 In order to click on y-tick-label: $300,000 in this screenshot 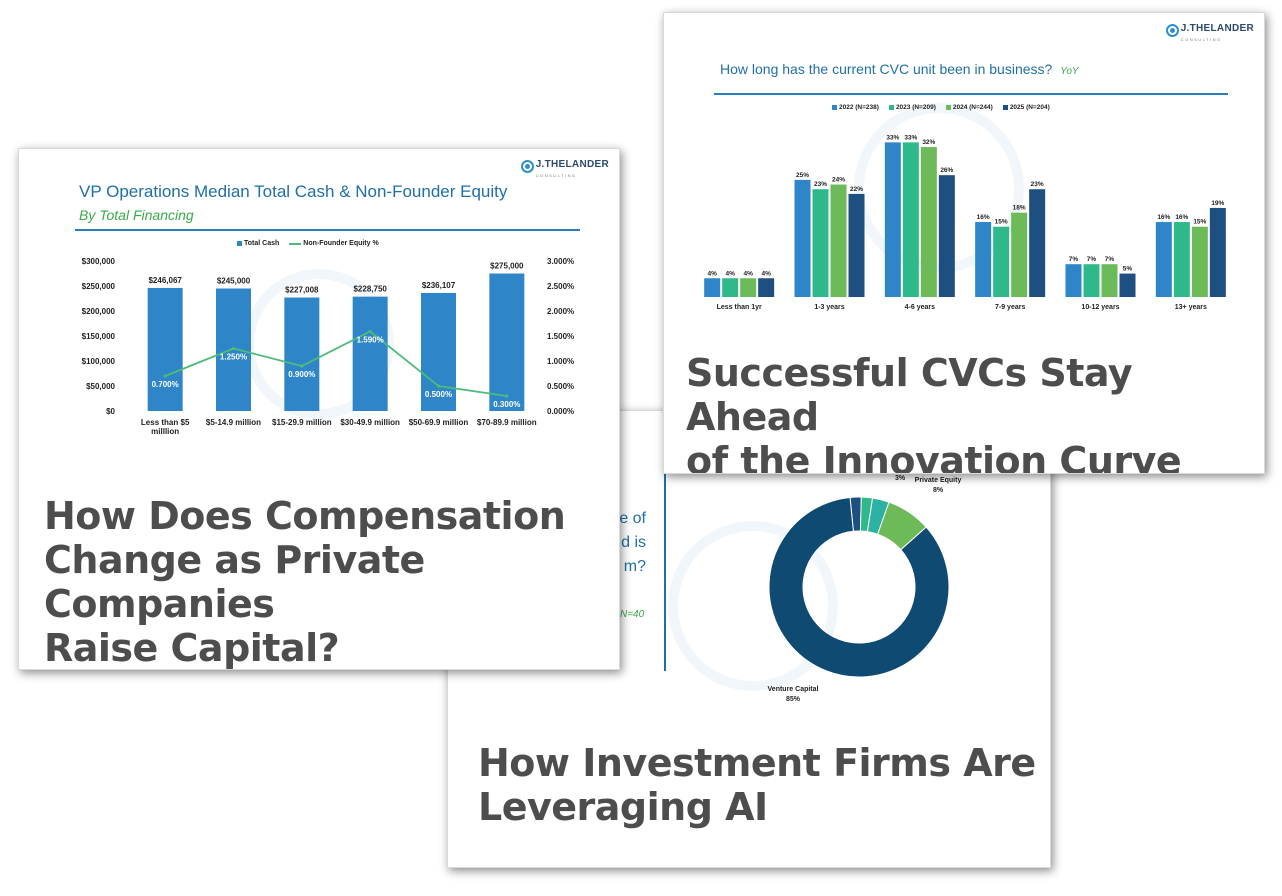, I will do `click(99, 261)`.